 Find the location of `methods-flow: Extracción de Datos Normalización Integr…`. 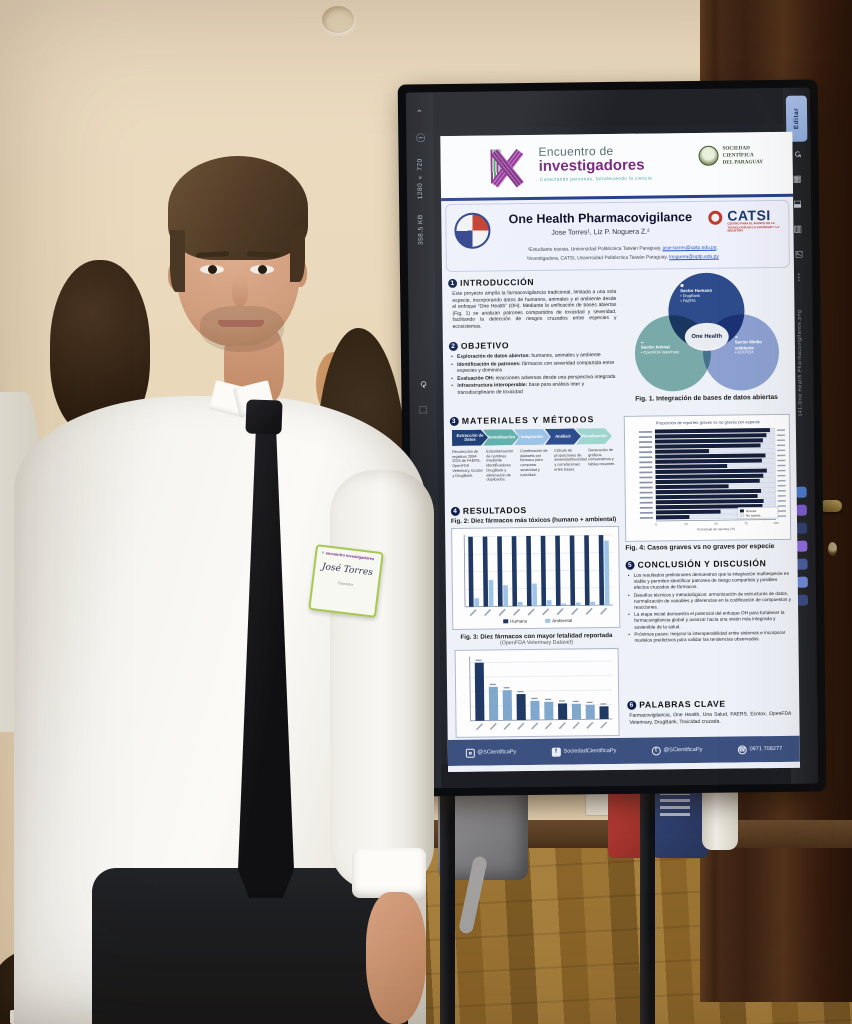

methods-flow: Extracción de Datos Normalización Integr… is located at coordinates (532, 437).